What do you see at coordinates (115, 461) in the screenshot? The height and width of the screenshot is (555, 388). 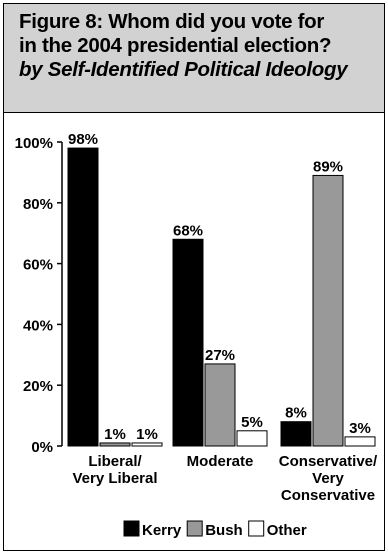 I see `category-label: Liberal/` at bounding box center [115, 461].